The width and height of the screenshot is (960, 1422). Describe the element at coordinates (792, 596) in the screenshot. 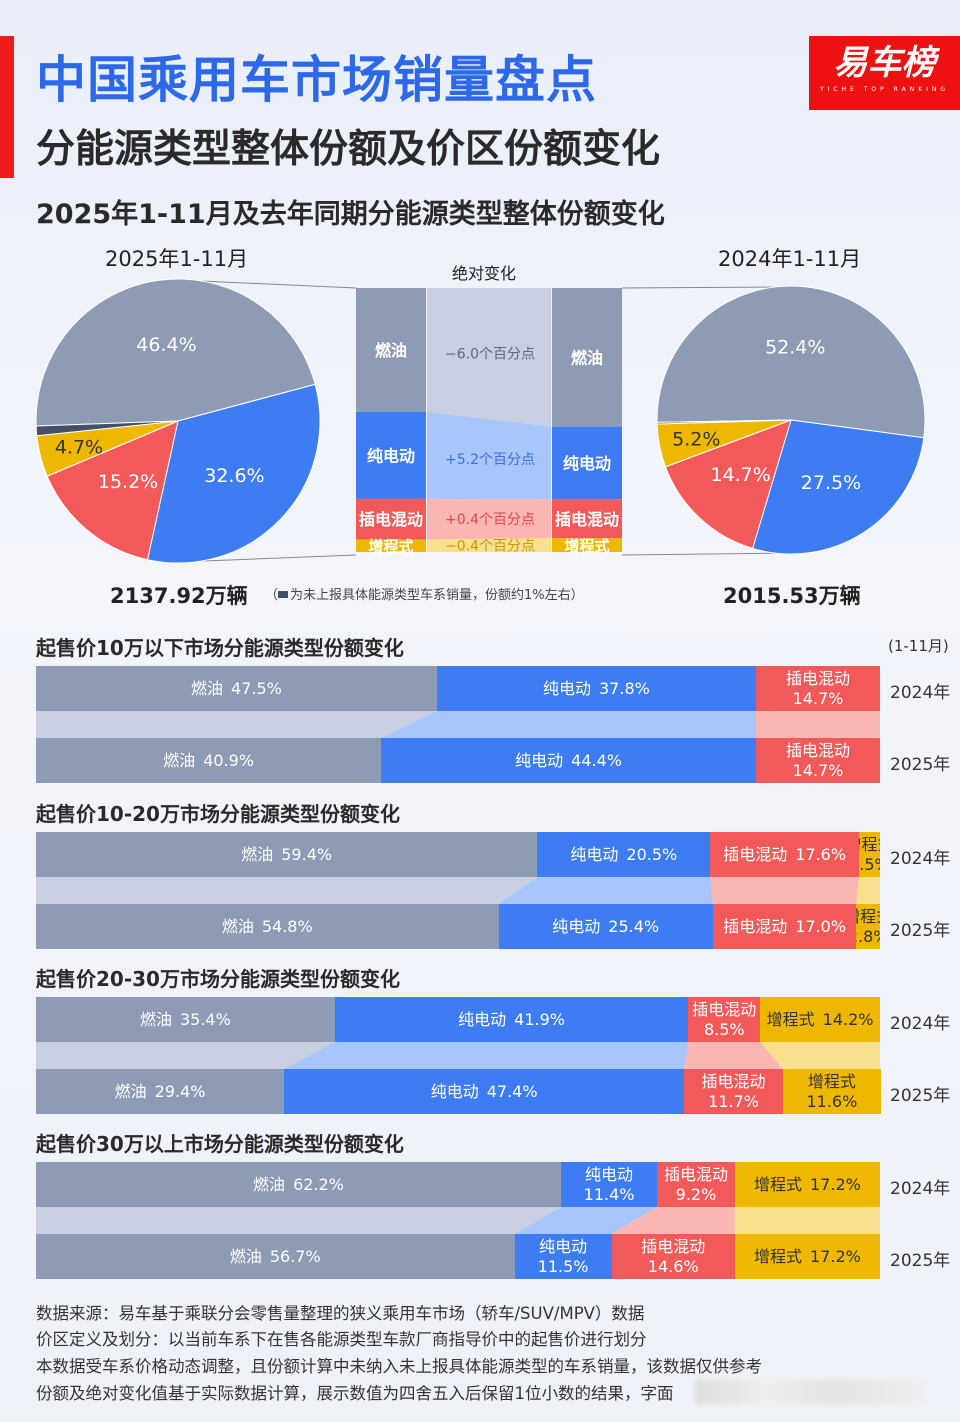

I see `total-2024: 2015.53万辆` at that location.